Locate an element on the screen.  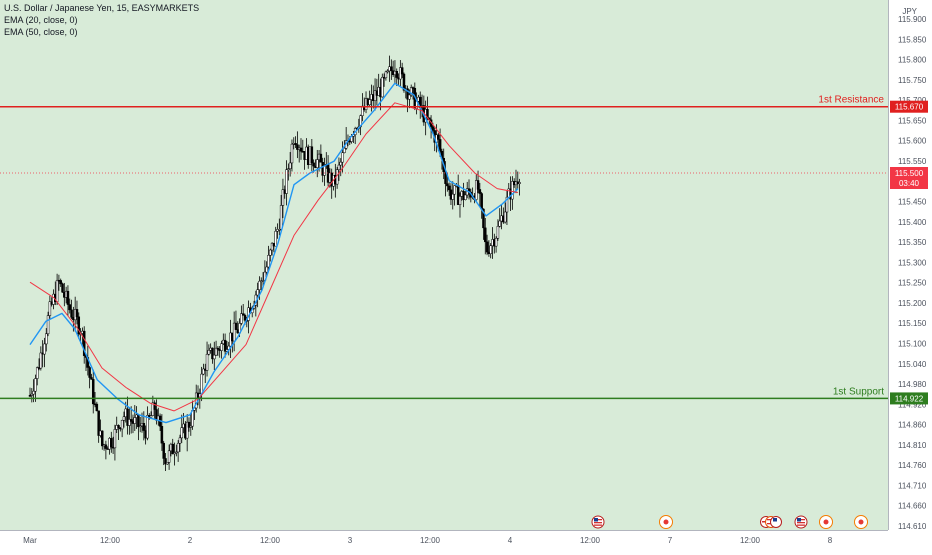
y-tick-label: 115.850 is located at coordinates (912, 39).